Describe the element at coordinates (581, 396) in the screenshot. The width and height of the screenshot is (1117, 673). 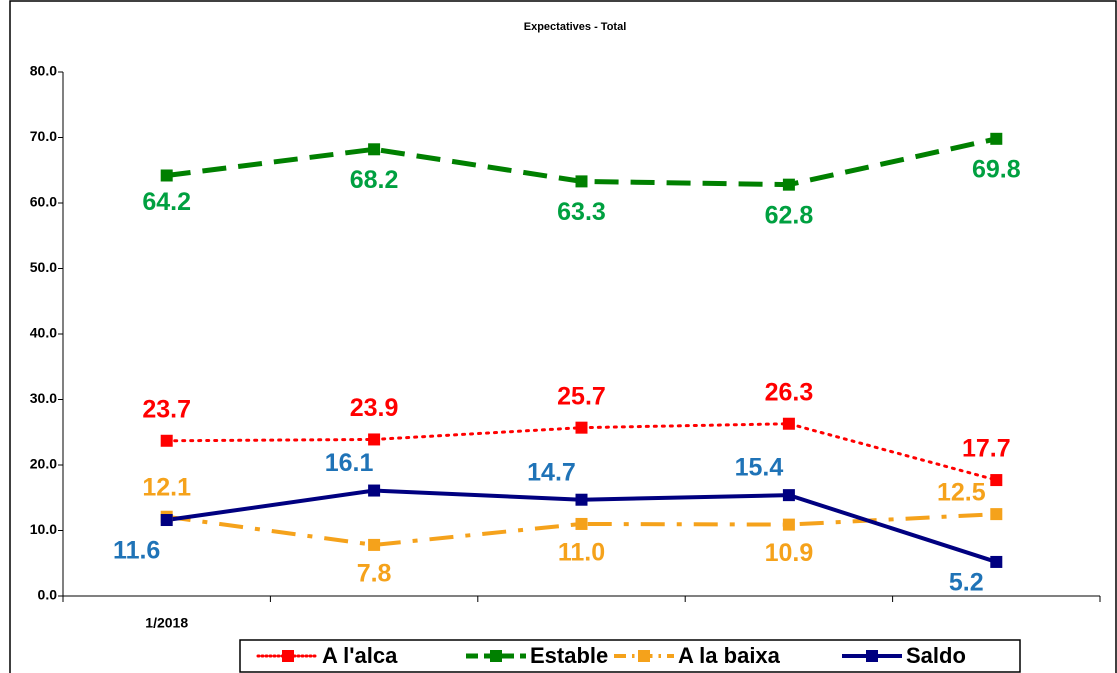
I see `data-label: 25.7` at that location.